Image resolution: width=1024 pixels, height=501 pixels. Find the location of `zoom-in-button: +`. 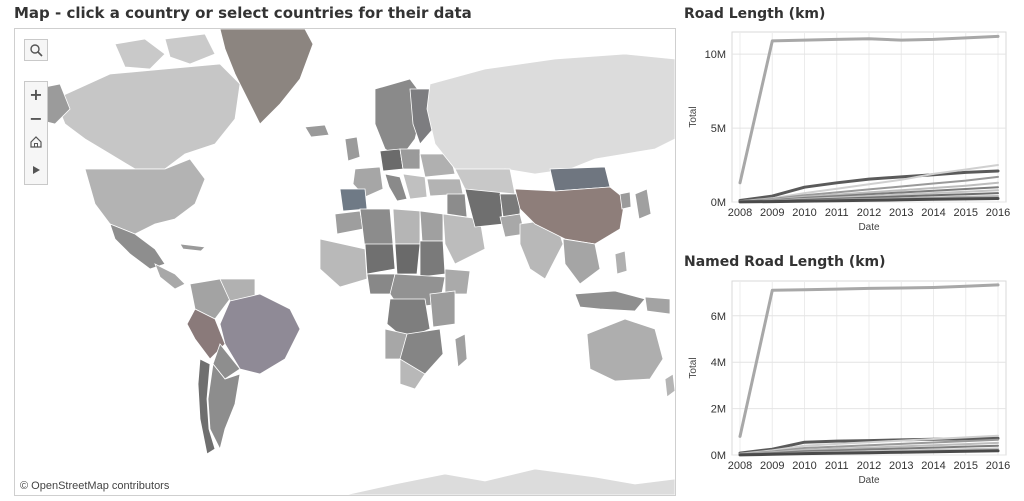

zoom-in-button: + is located at coordinates (36, 94).